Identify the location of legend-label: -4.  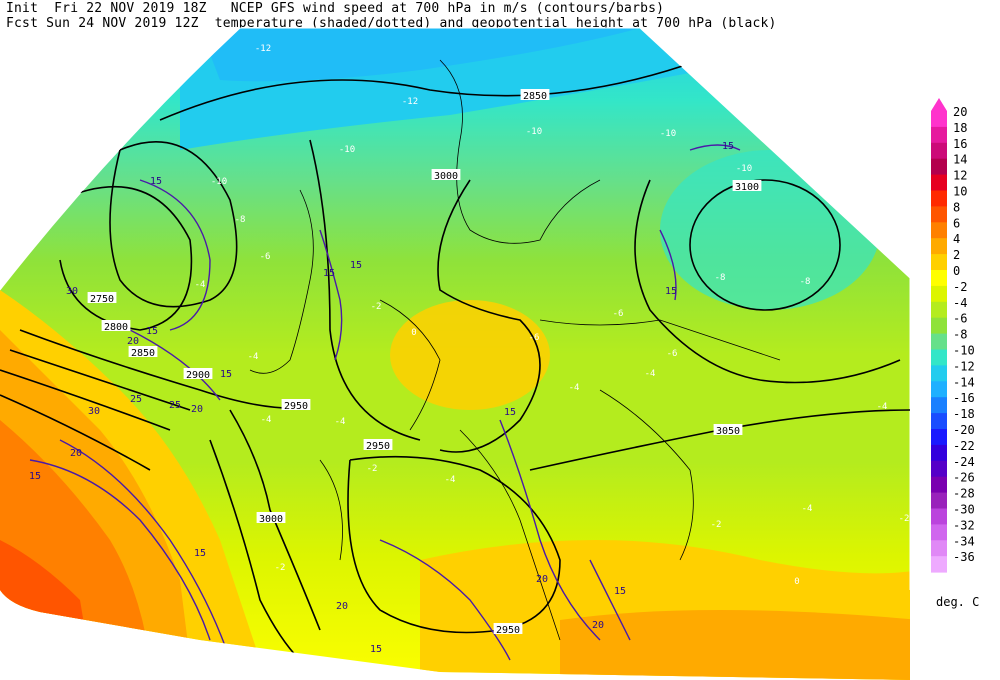
(960, 303).